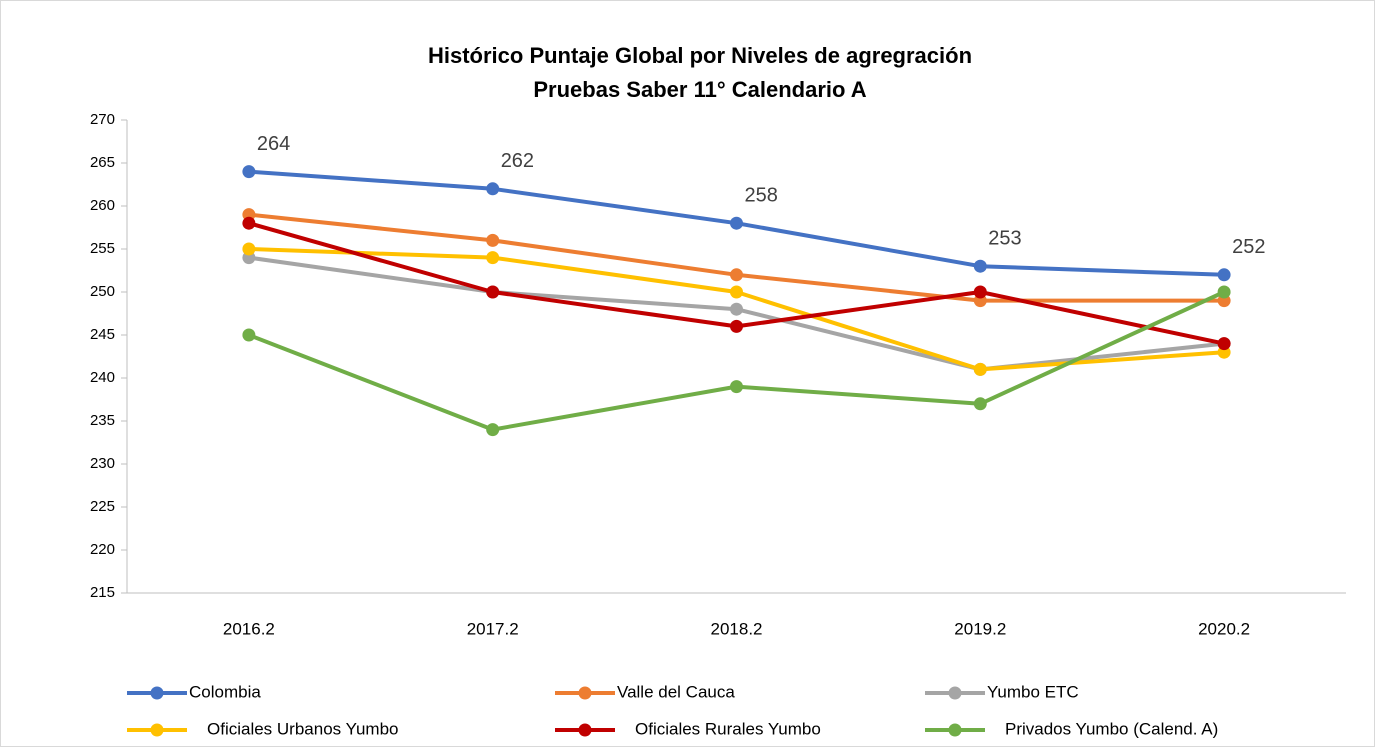  I want to click on x-tick-label: 2017.2, so click(493, 628).